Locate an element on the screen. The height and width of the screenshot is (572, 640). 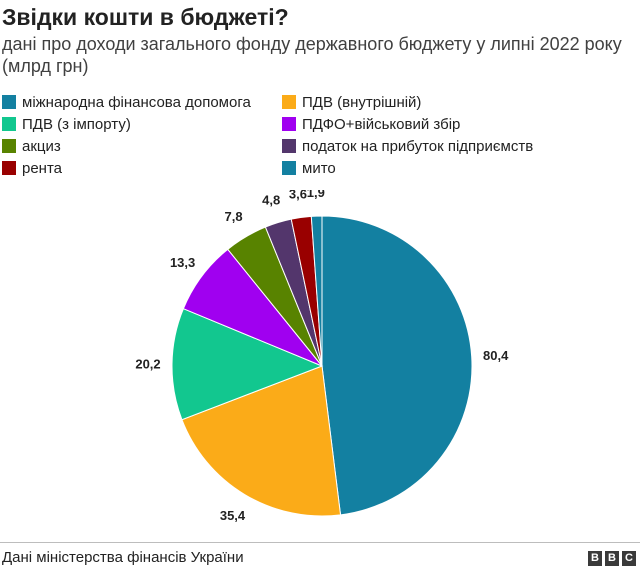
legend-item: ПДВ (внутрішній) is located at coordinates (351, 102).